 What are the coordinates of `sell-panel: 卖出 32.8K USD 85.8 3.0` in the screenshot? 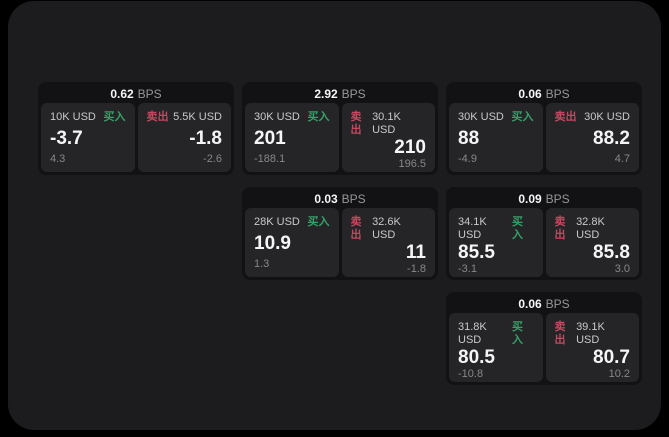 It's located at (592, 242).